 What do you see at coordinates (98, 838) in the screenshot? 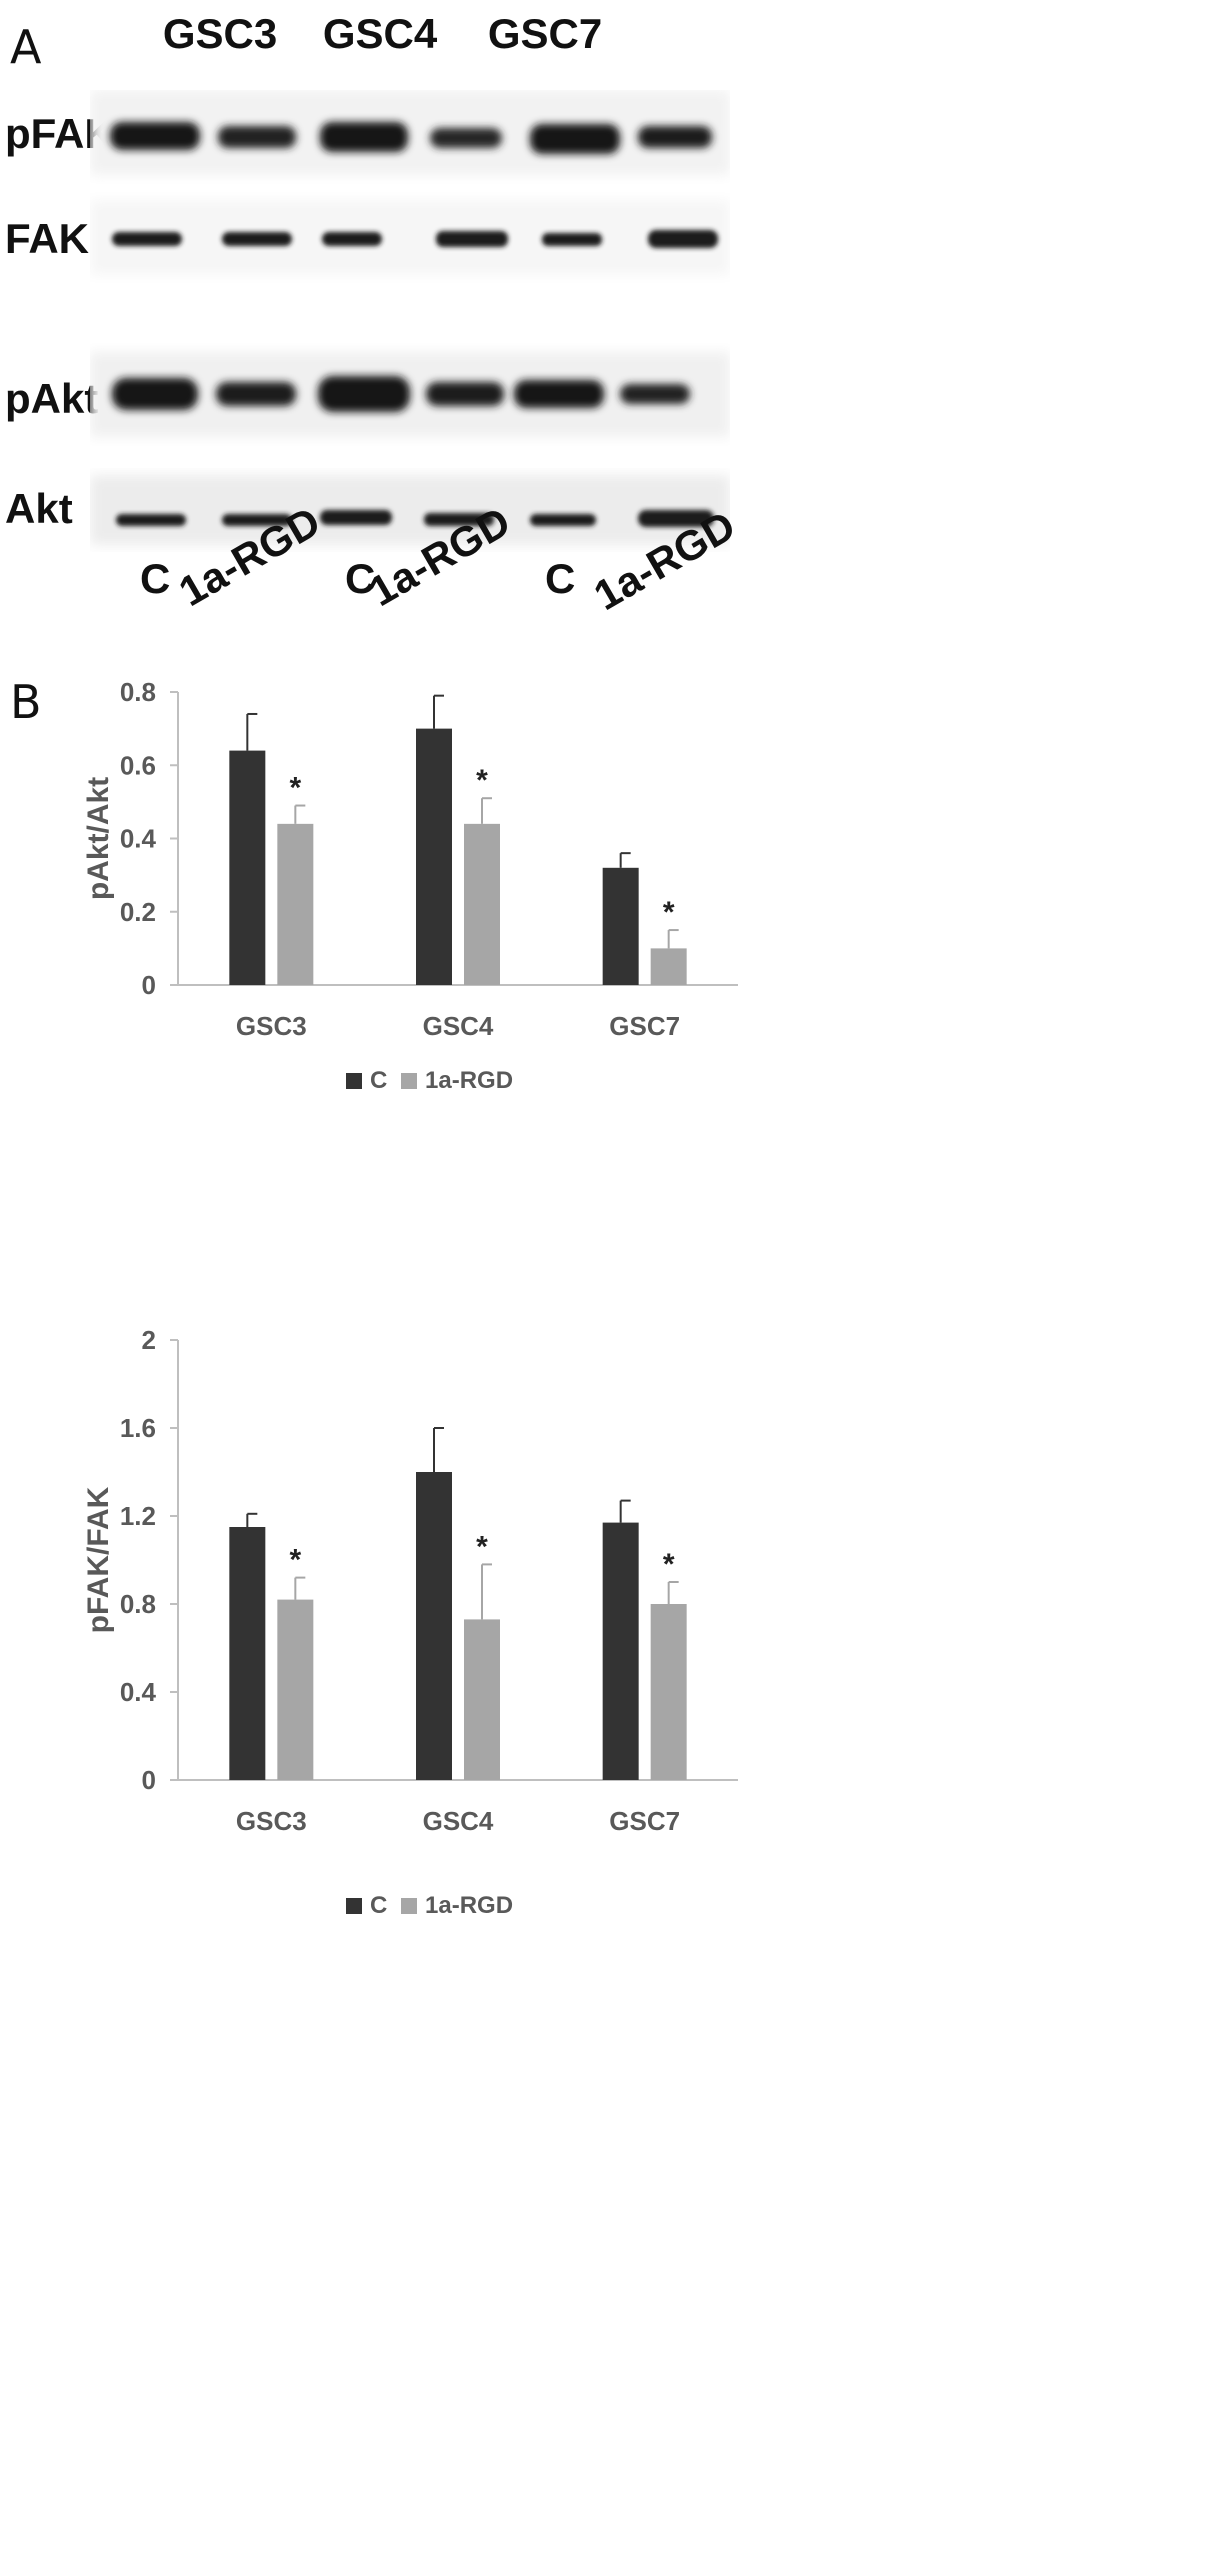
I see `y-axis-label: pAkt/Akt` at bounding box center [98, 838].